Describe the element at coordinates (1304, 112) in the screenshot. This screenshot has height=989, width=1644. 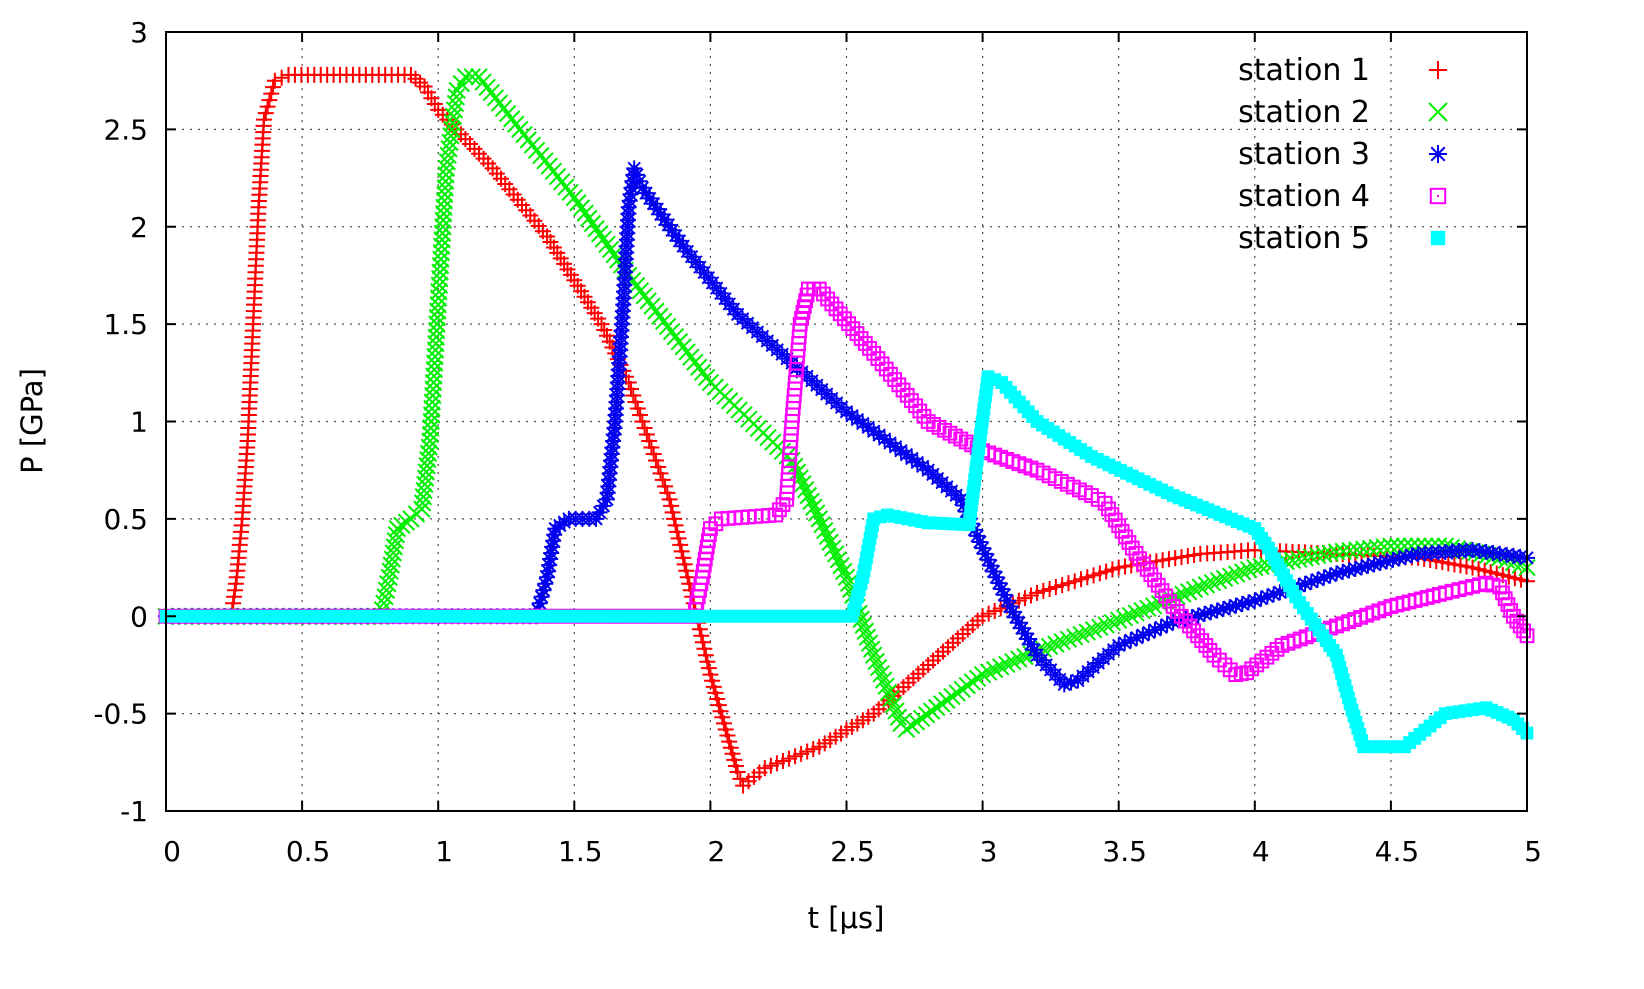
I see `legend-label: station 2` at that location.